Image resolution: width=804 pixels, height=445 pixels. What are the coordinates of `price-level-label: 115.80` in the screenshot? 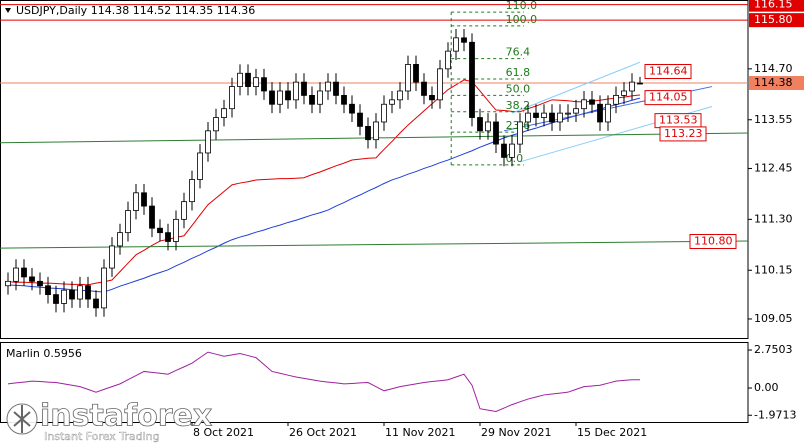 It's located at (773, 19).